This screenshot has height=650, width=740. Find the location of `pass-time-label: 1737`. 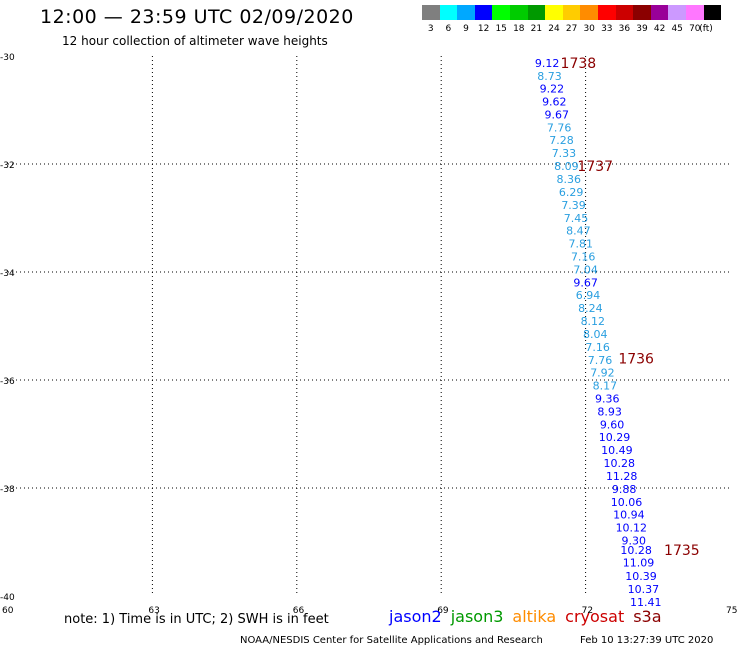

pass-time-label: 1737 is located at coordinates (595, 167).